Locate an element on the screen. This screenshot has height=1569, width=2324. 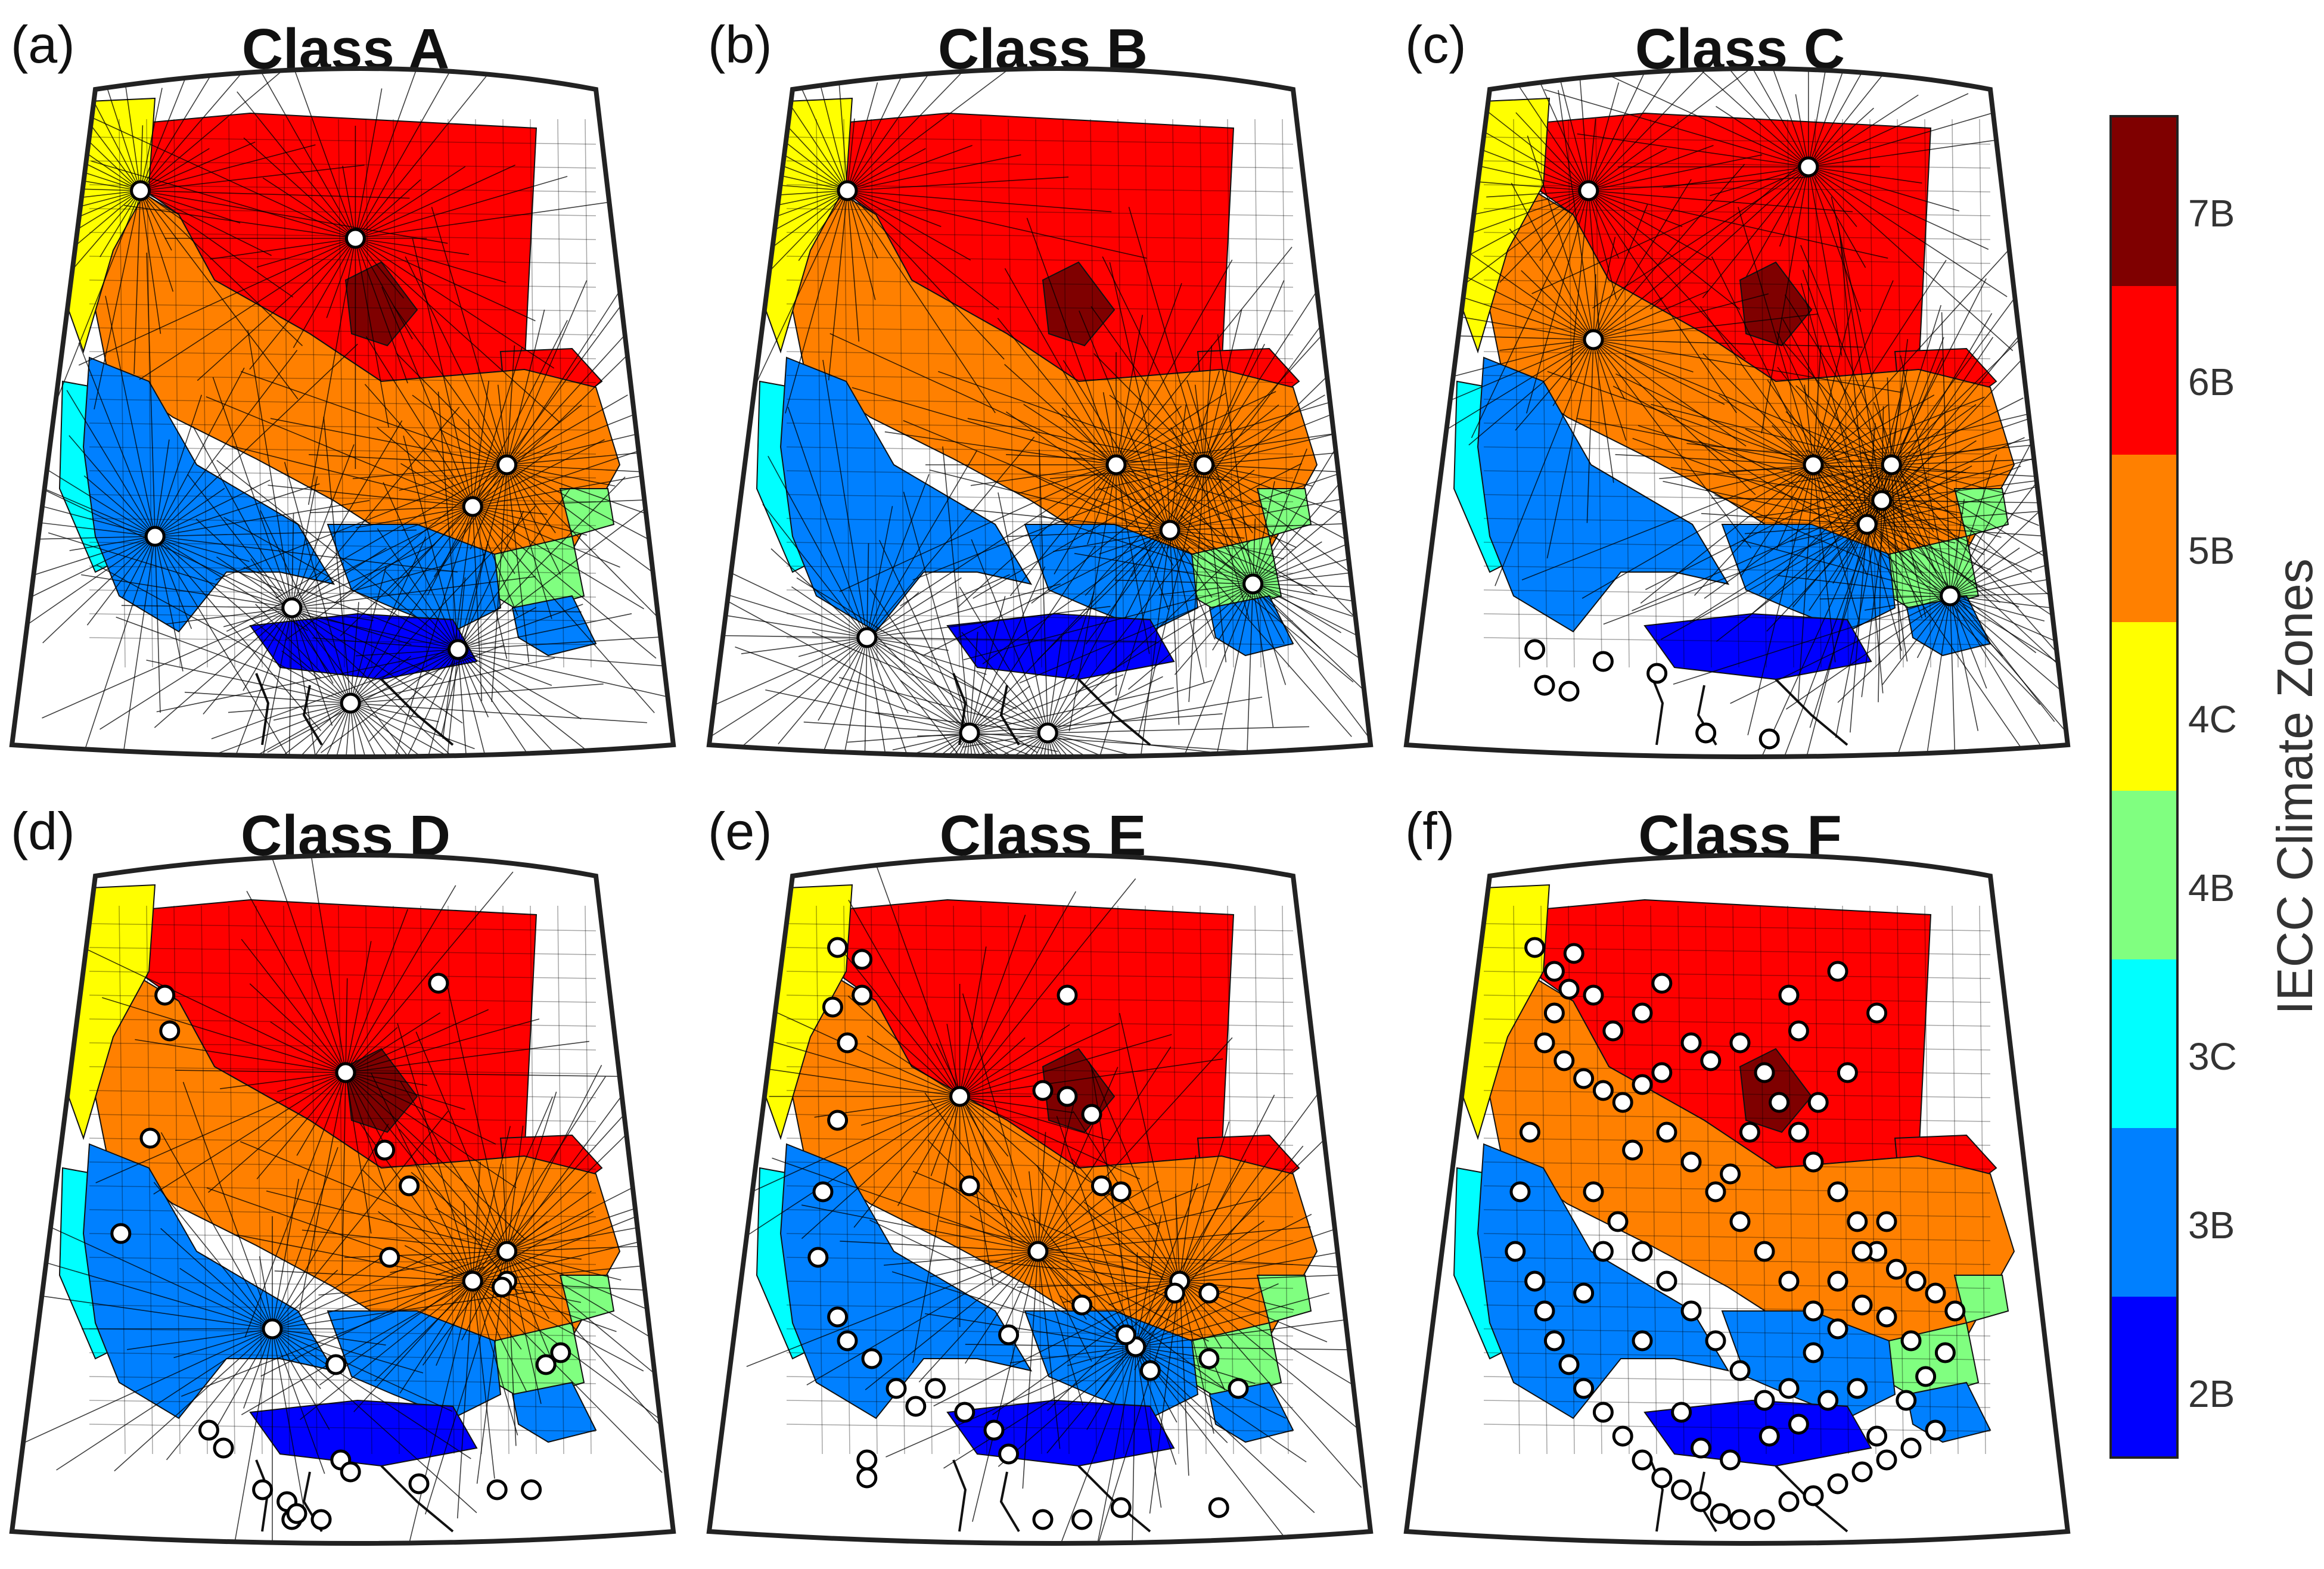
colorbar-zone-3c is located at coordinates (2144, 1043).